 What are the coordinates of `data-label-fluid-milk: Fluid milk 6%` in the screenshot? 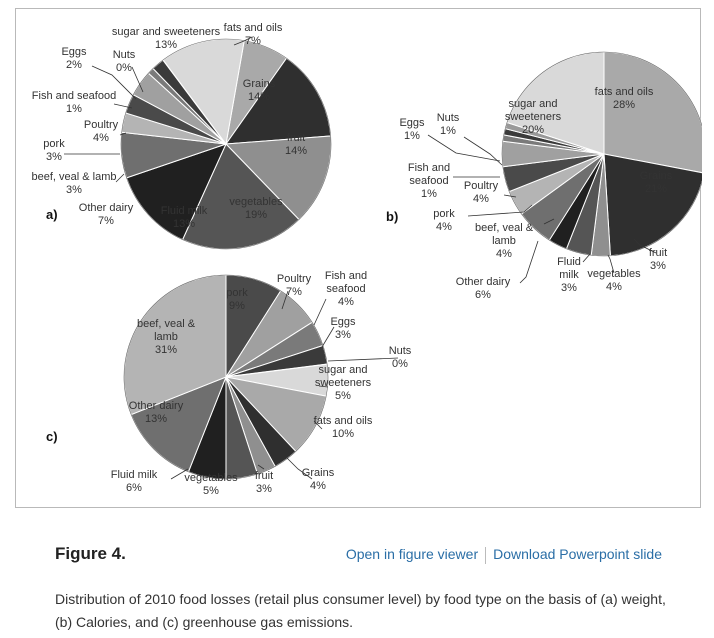 It's located at (134, 481).